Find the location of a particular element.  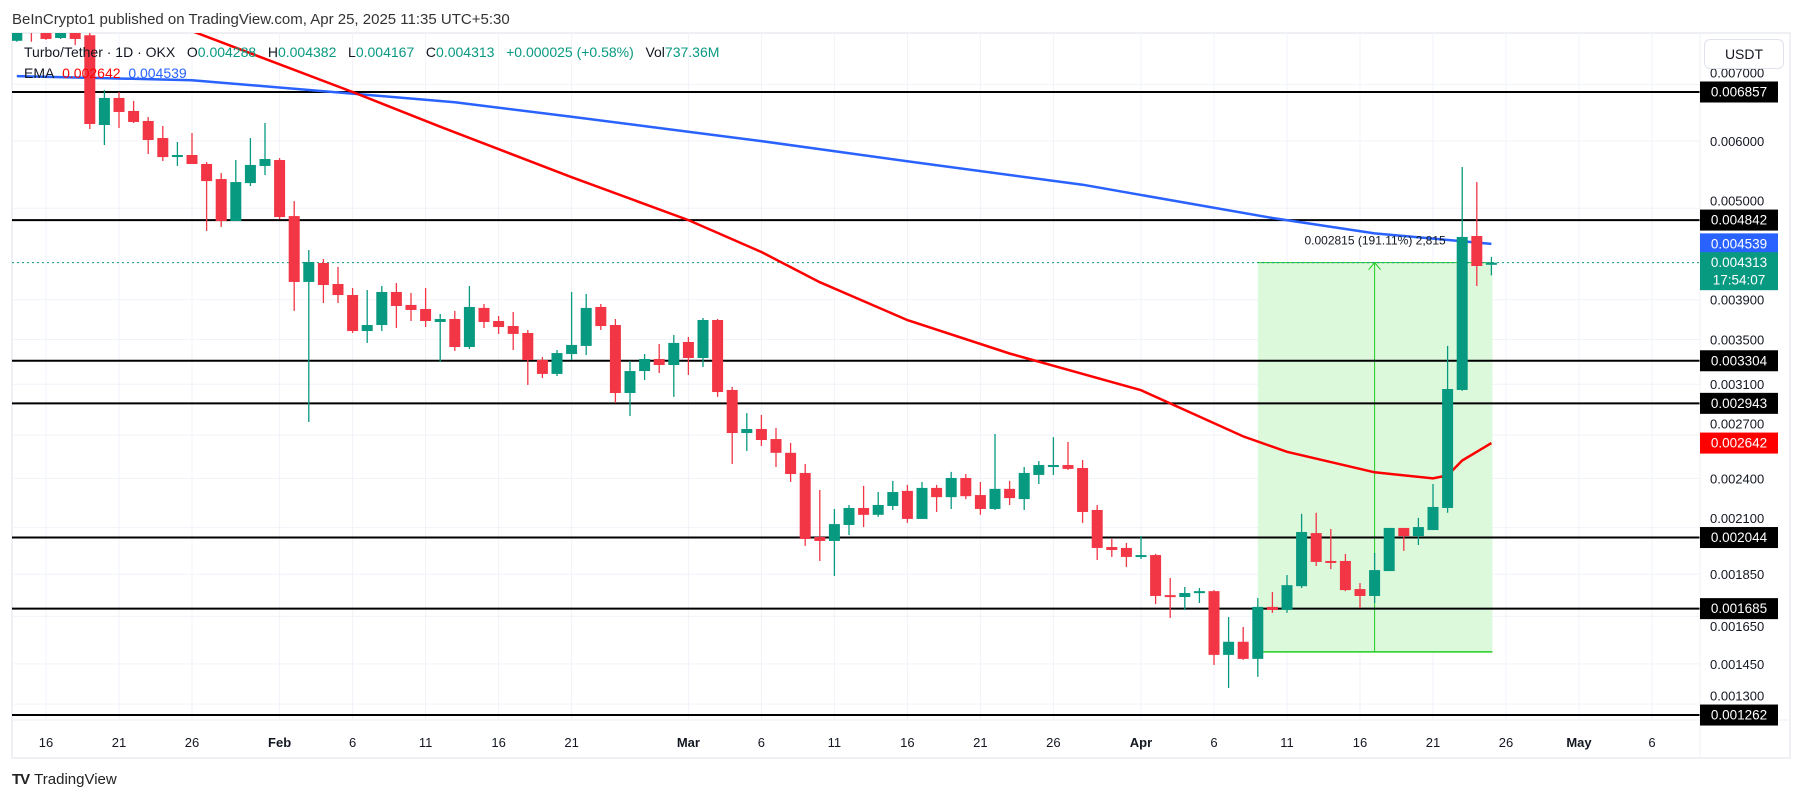

price-tick-label: 0.003500 is located at coordinates (1737, 340).